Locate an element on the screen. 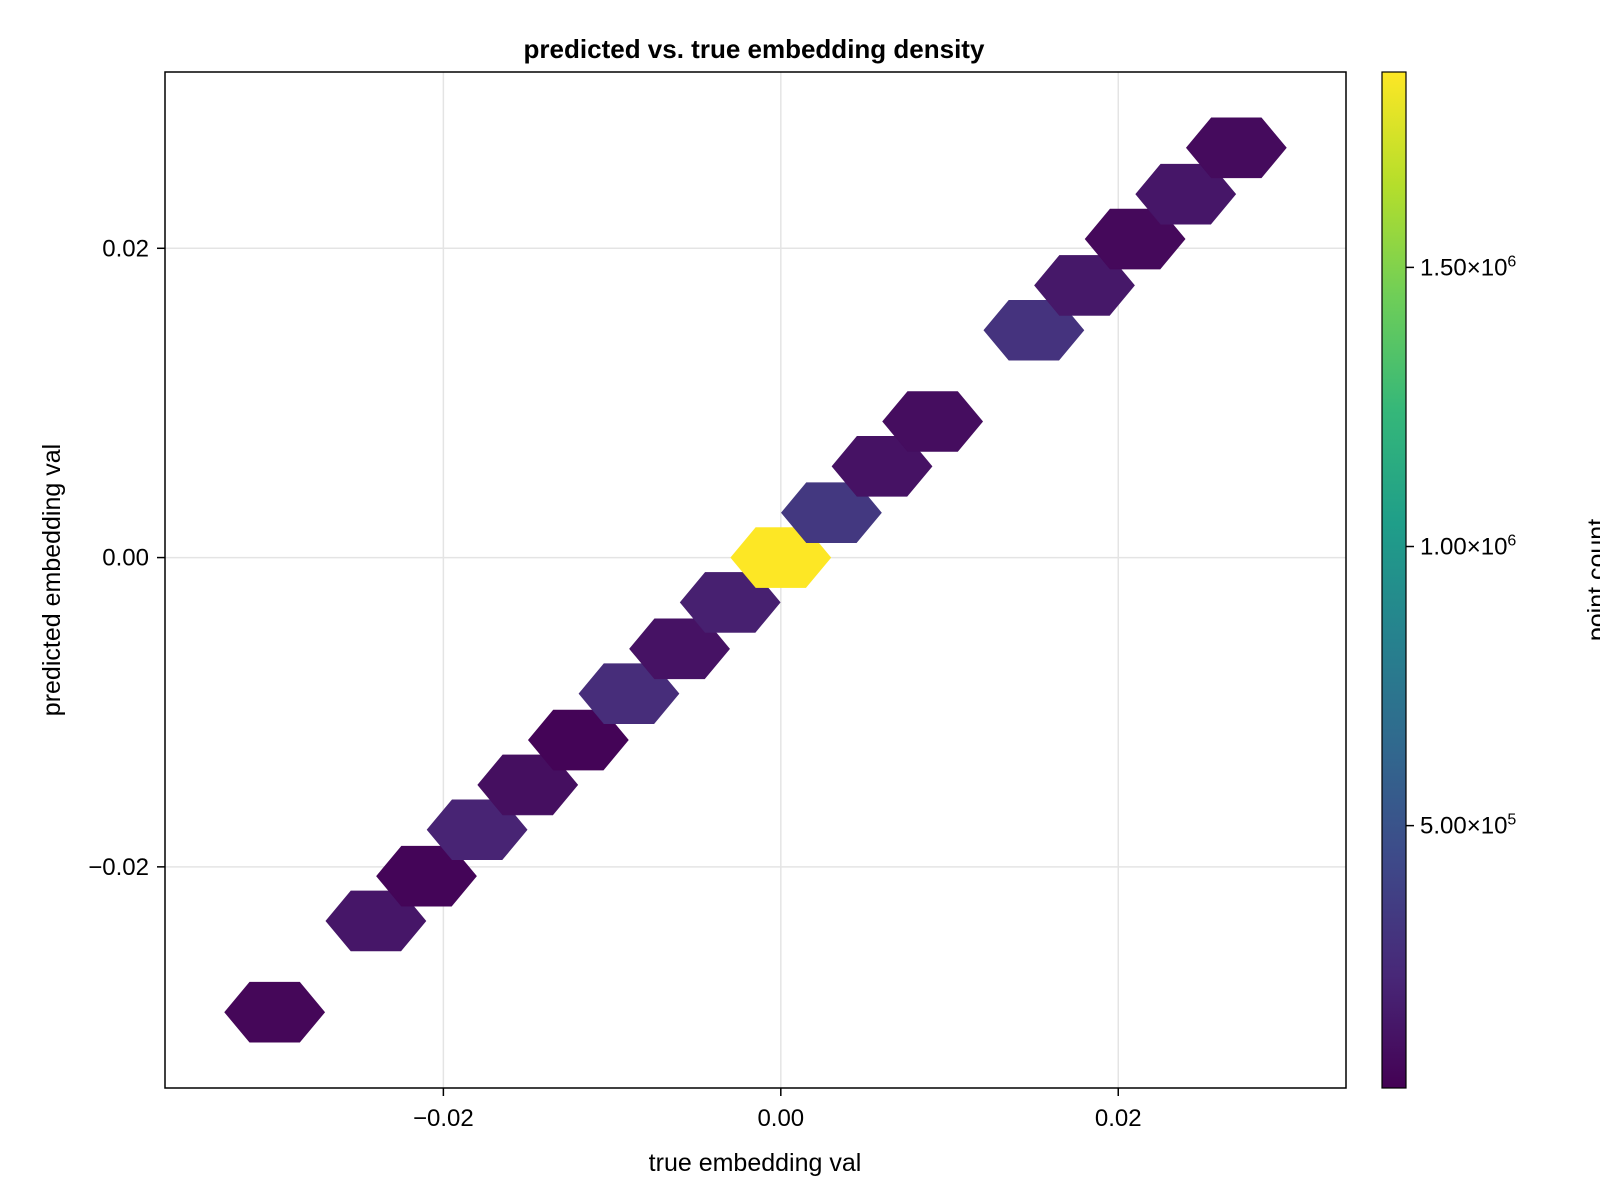 The height and width of the screenshot is (1200, 1600). chart-title: predicted vs. true embedding density is located at coordinates (754, 49).